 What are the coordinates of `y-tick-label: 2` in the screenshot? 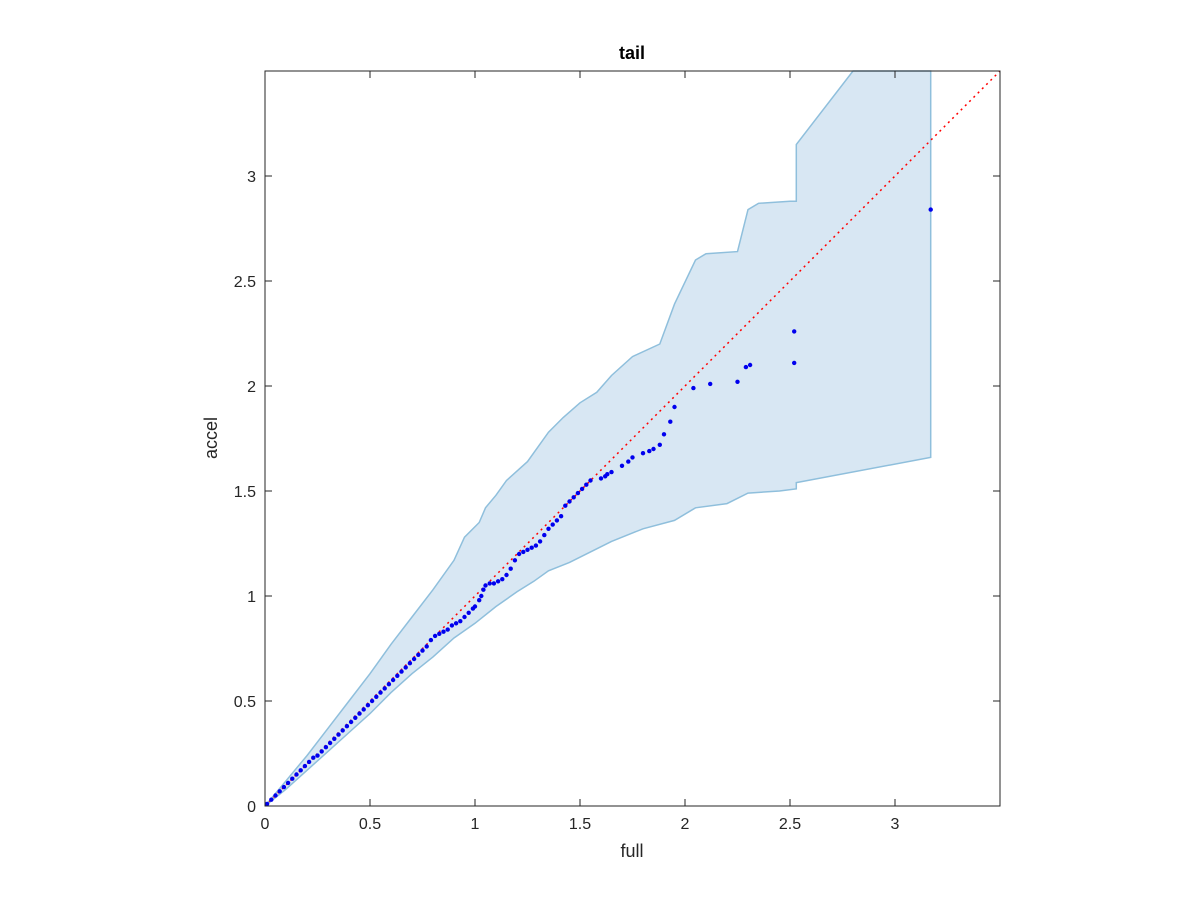 It's located at (251, 387).